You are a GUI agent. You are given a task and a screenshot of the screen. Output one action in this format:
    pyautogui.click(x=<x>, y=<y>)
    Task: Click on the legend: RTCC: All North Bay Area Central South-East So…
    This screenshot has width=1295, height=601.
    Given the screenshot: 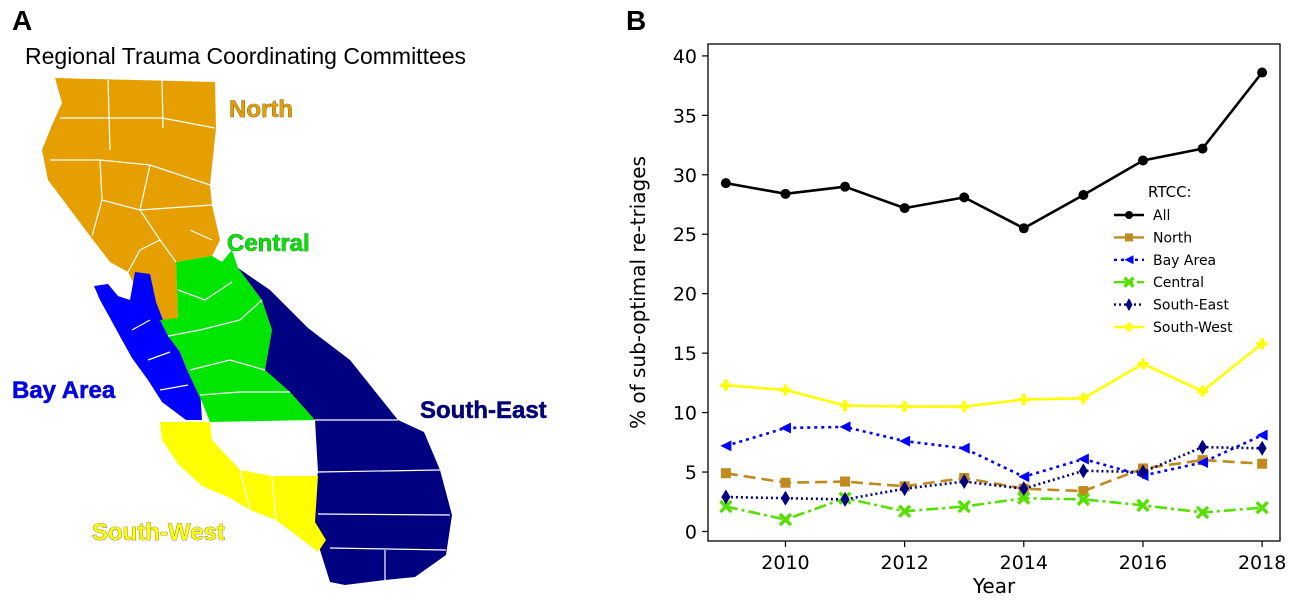 What is the action you would take?
    pyautogui.click(x=1173, y=259)
    